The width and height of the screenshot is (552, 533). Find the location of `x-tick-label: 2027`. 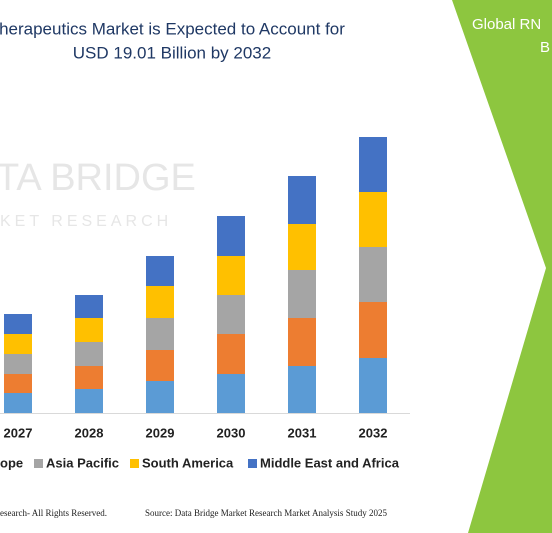

x-tick-label: 2027 is located at coordinates (18, 432).